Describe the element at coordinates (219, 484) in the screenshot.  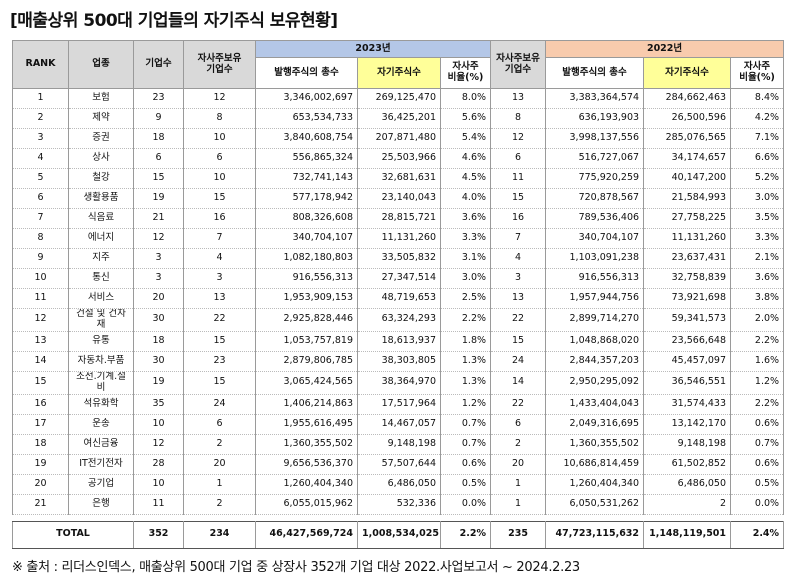
I see `table-cell: 1` at that location.